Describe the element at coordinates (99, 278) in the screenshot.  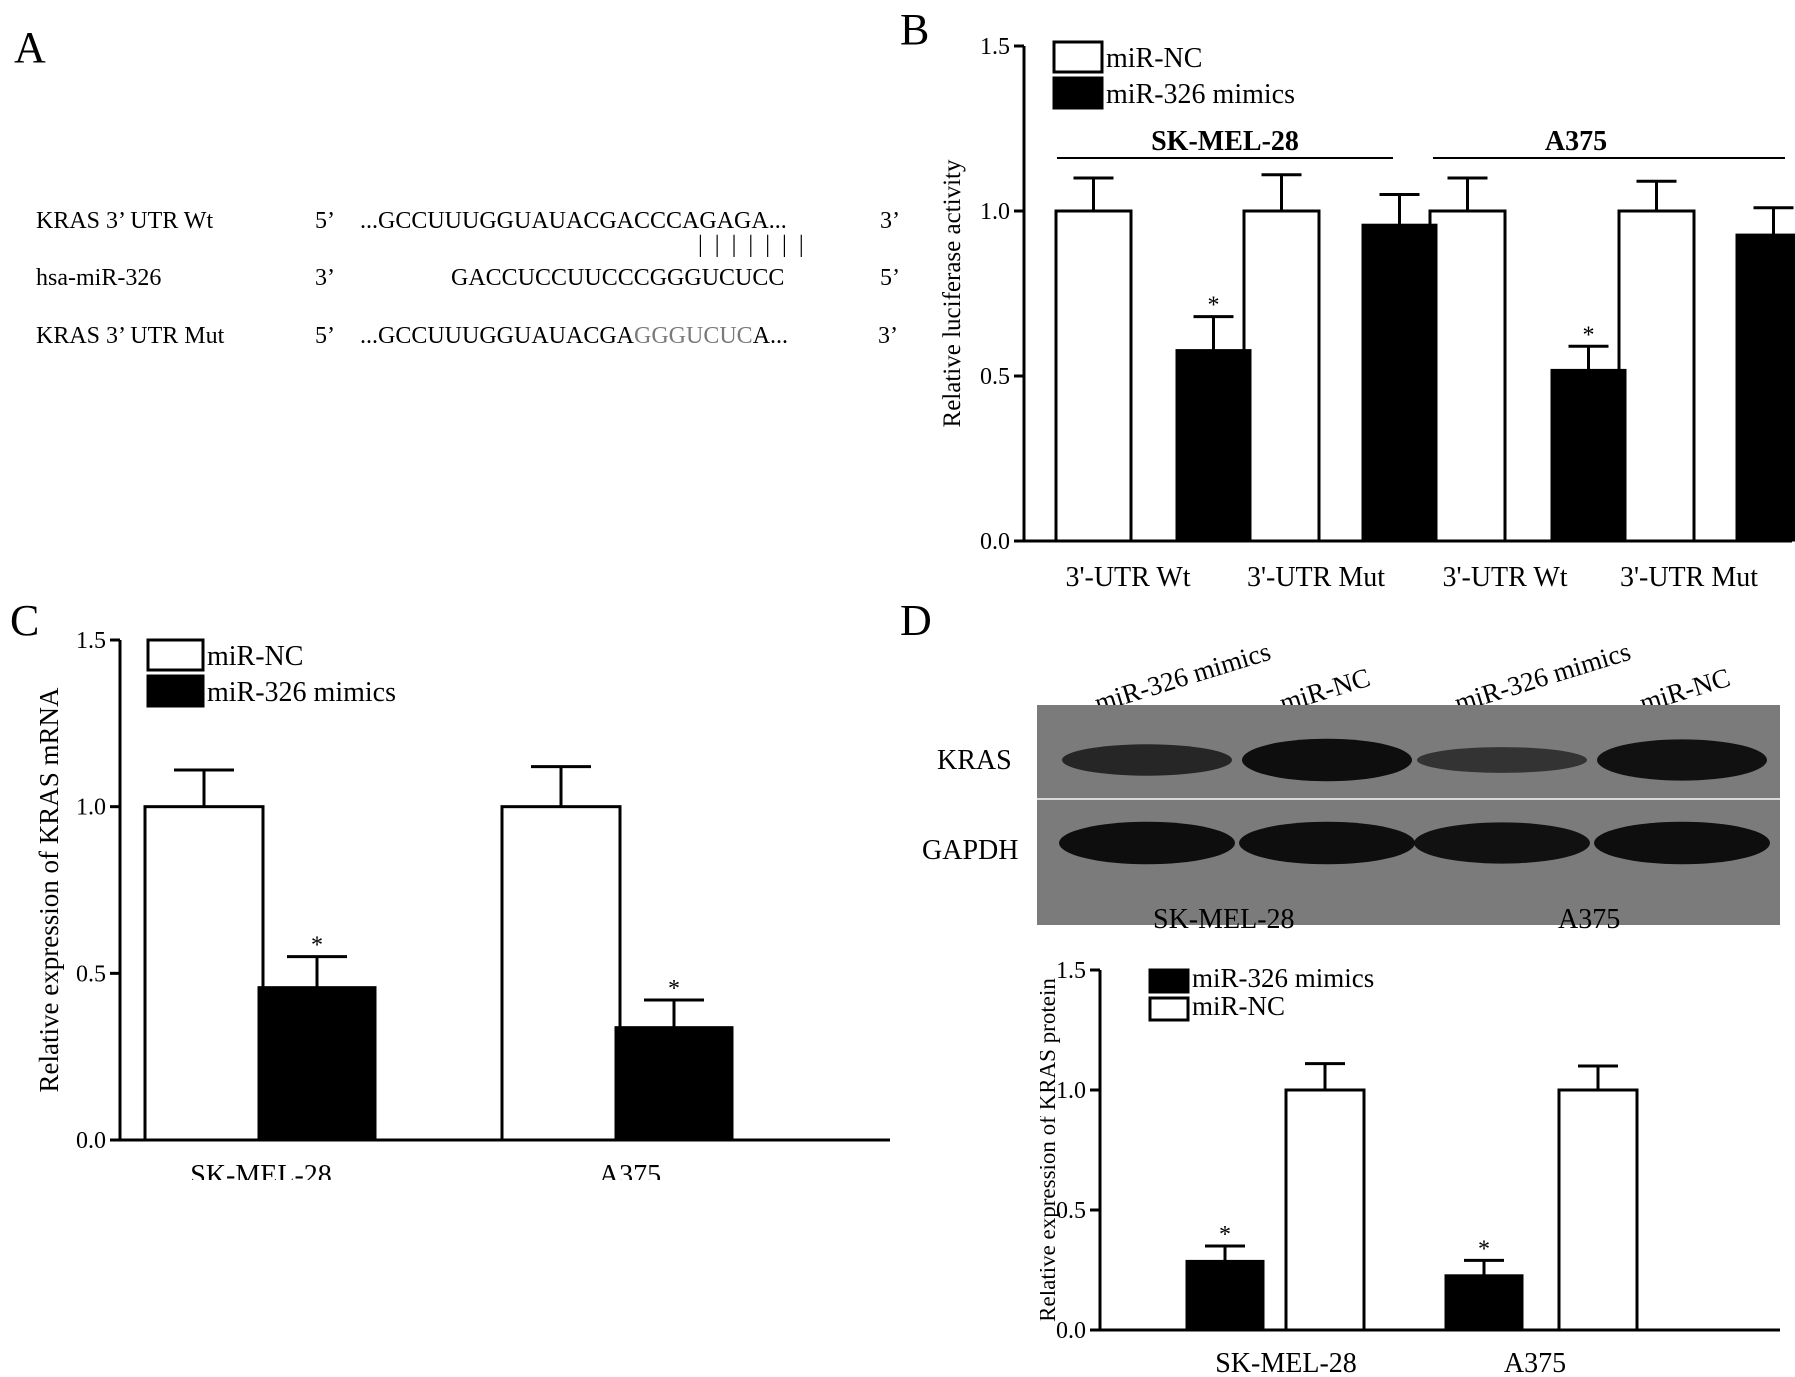
I see `seq-row-name: hsa-miR-326` at that location.